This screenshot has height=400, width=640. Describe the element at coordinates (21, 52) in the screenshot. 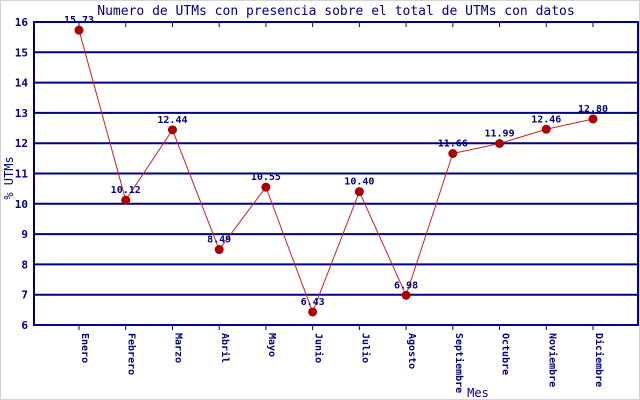

I see `y-tick-label: 15` at that location.